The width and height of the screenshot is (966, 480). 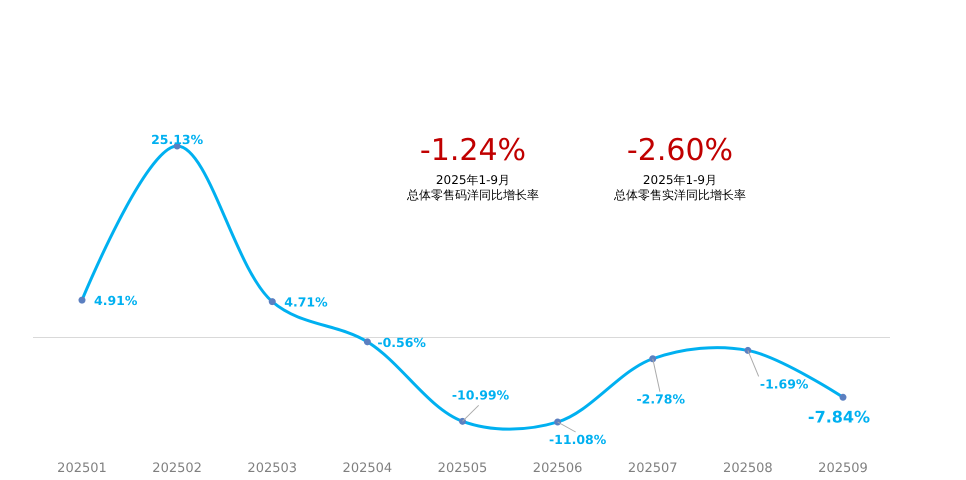 I want to click on x-tick-label: 202501, so click(x=82, y=468).